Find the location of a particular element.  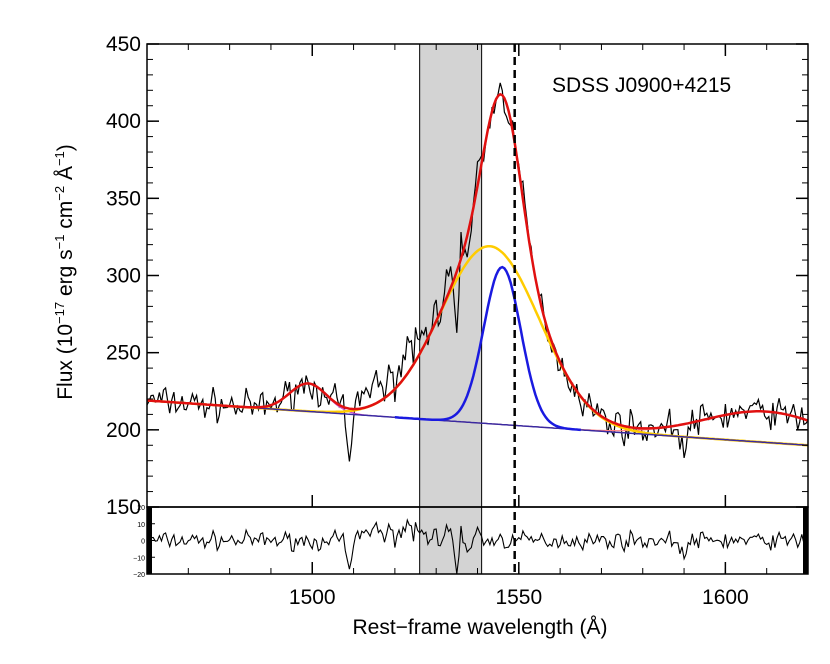

y-axis-label-part: Flux (10 is located at coordinates (65, 362).